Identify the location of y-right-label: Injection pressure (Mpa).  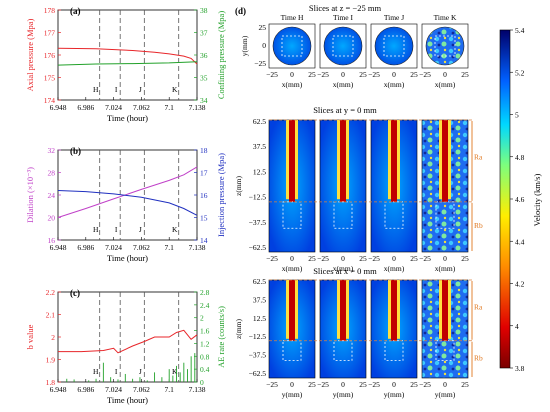
(221, 195).